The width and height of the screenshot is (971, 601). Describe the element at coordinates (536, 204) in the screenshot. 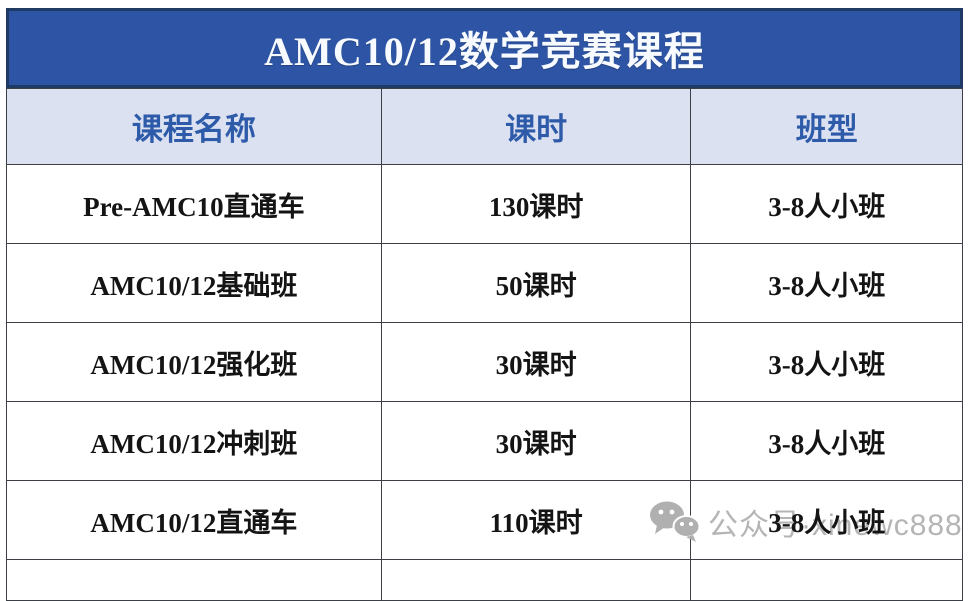

I see `cell-hours: 130课时` at that location.